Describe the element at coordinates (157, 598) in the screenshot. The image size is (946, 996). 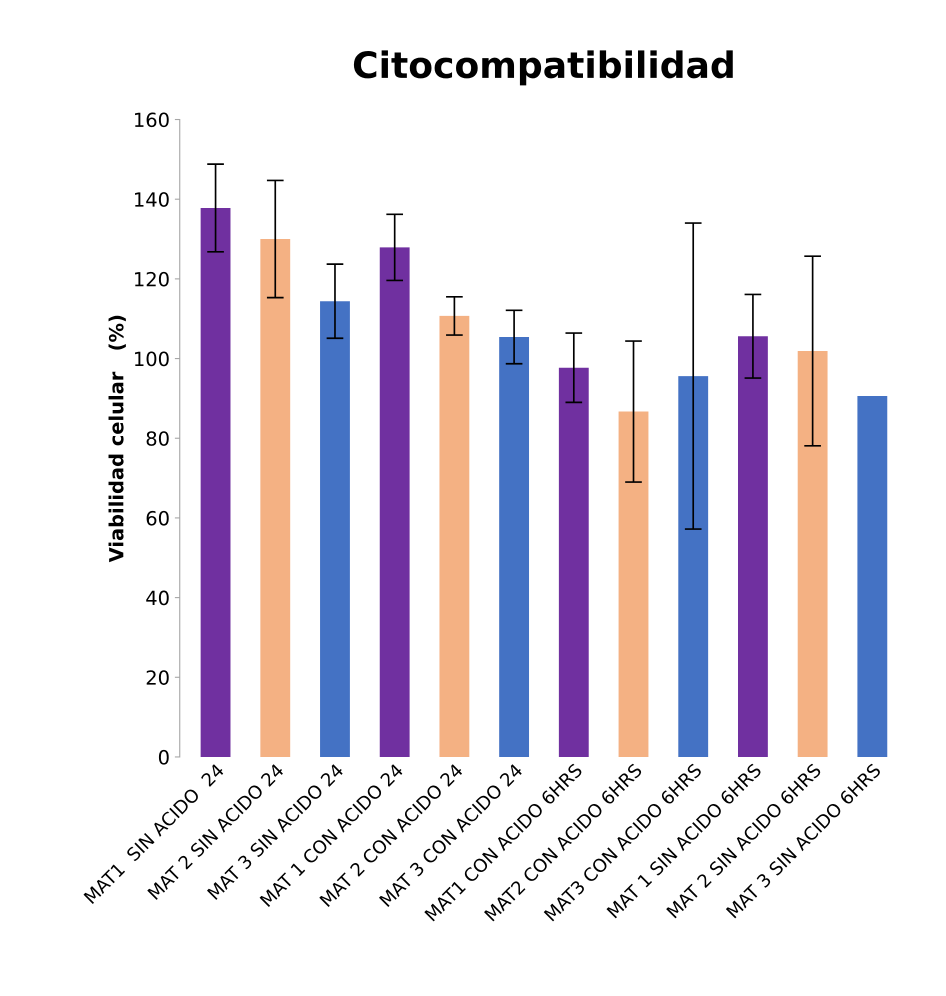
I see `y-tick-label: 40` at that location.